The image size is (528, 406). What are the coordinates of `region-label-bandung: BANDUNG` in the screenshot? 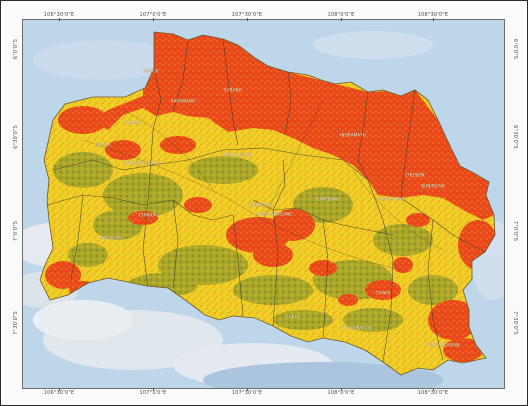 It's located at (261, 205).